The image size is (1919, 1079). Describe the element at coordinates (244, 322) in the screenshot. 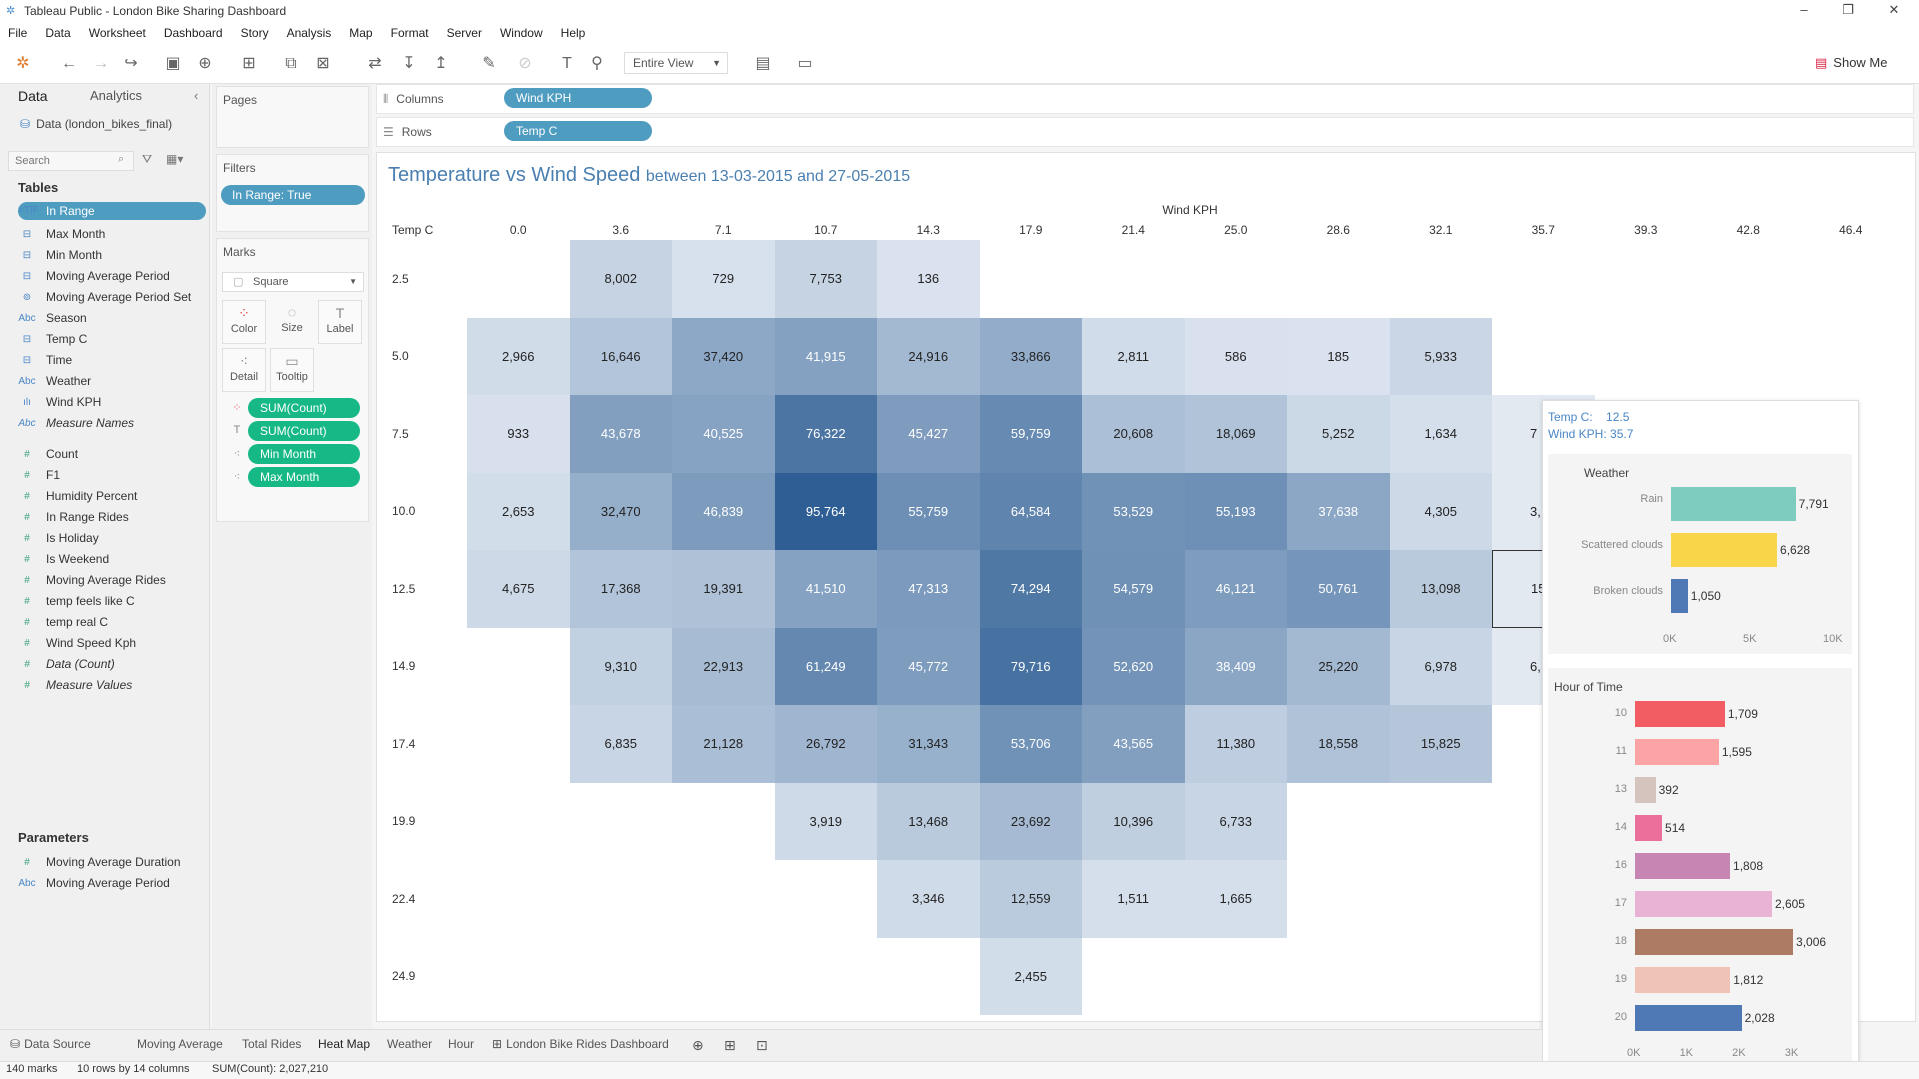

I see `color-button: ⁘ Color` at that location.